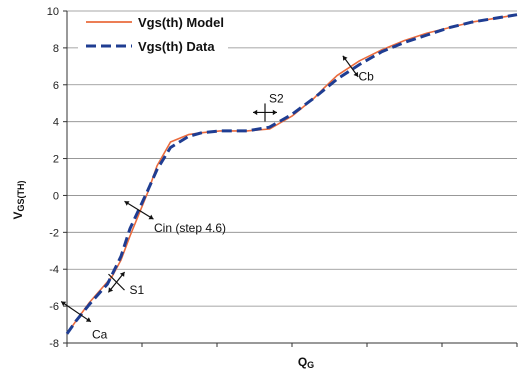 The height and width of the screenshot is (375, 519). Describe the element at coordinates (276, 98) in the screenshot. I see `annotation-label: S2` at that location.